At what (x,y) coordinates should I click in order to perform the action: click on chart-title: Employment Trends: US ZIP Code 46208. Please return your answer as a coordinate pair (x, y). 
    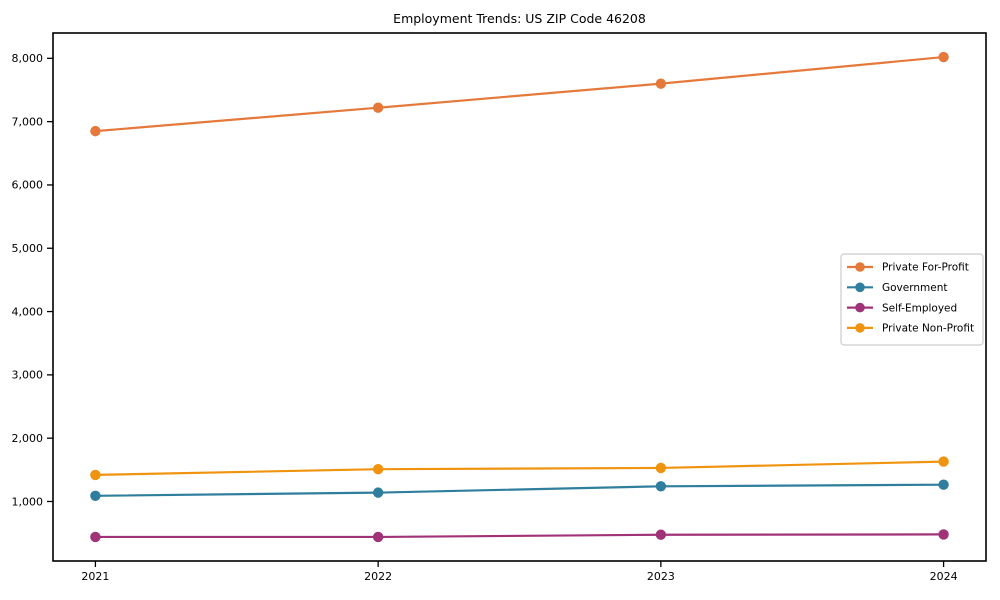
    Looking at the image, I should click on (519, 18).